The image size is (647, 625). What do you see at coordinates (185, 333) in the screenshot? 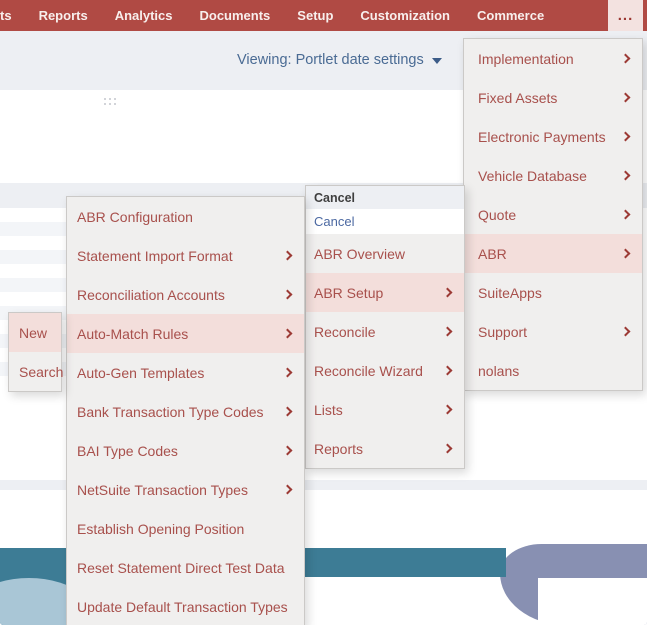
I see `abr-setup-menu-item-auto-match-rules: Auto-Match Rules` at bounding box center [185, 333].